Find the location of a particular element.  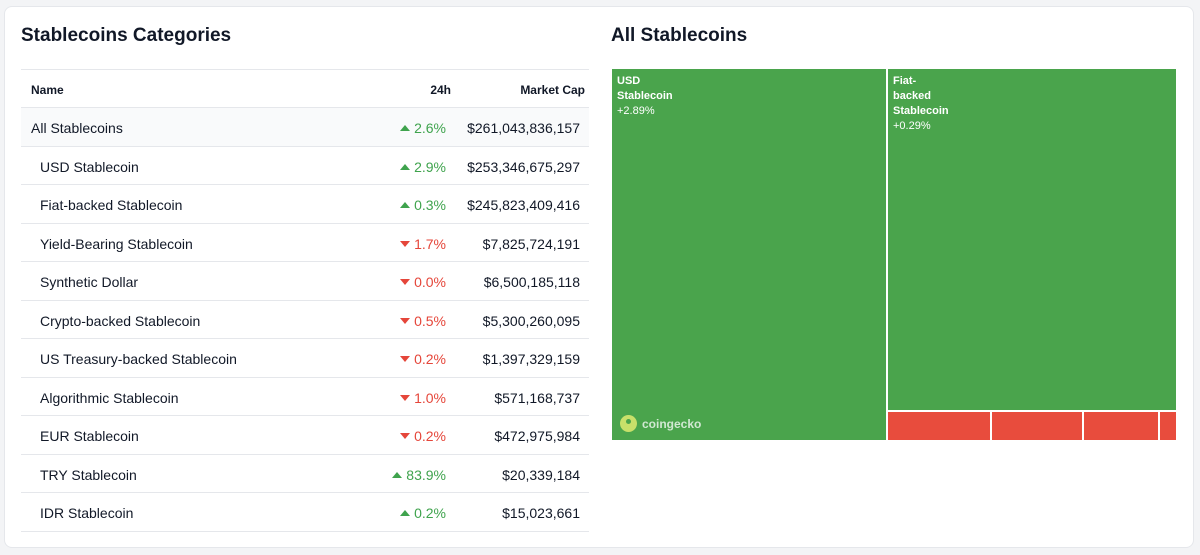

market-cap-value: $253,346,675,297 is located at coordinates (523, 166).